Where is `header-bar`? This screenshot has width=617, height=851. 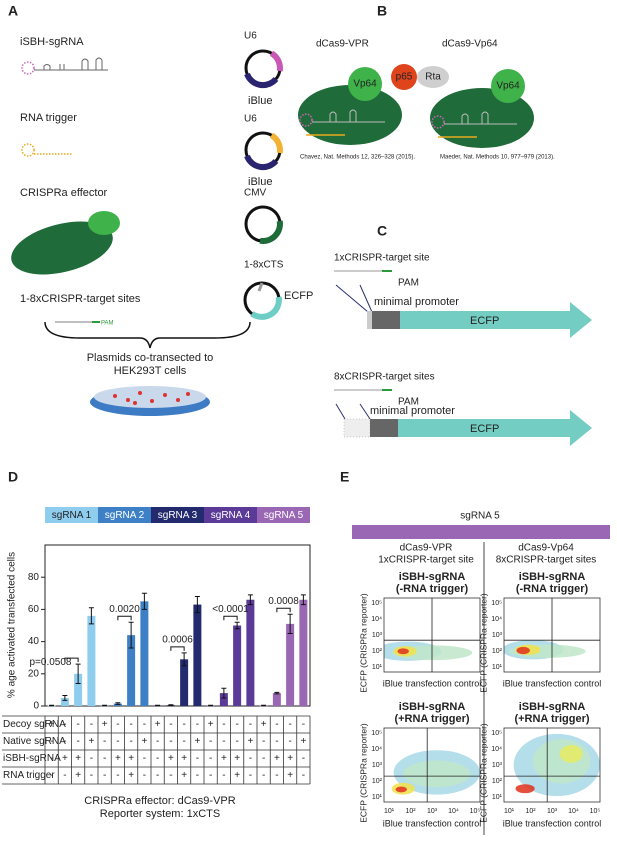
header-bar is located at coordinates (481, 532).